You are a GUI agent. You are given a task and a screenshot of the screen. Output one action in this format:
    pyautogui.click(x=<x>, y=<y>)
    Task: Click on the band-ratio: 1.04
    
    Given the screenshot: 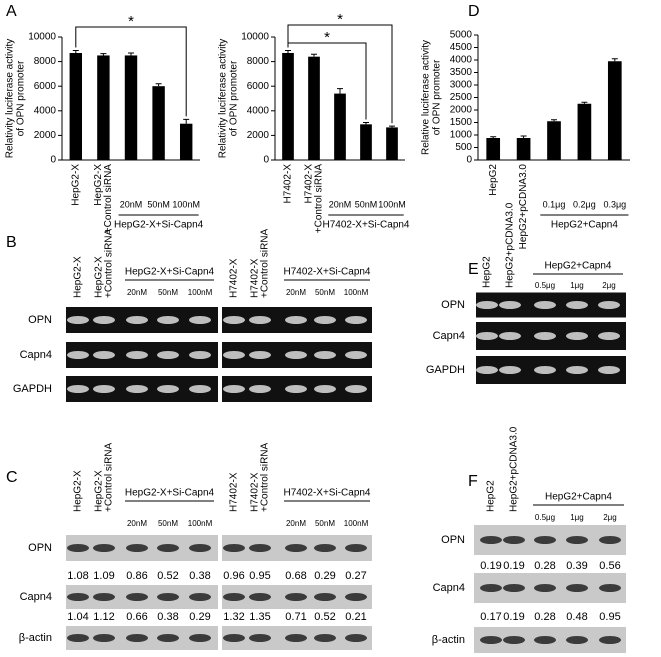 What is the action you would take?
    pyautogui.click(x=77, y=617)
    